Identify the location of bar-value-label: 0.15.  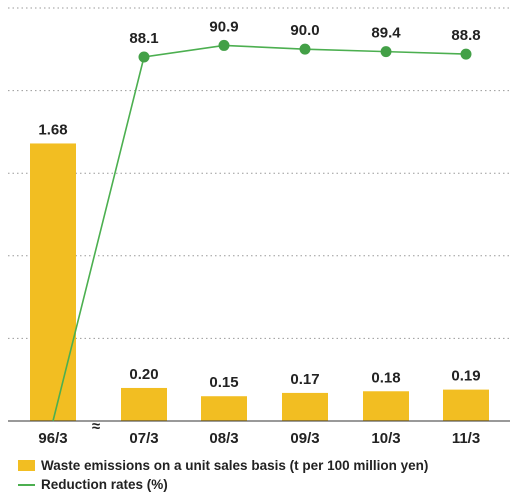
(223, 382).